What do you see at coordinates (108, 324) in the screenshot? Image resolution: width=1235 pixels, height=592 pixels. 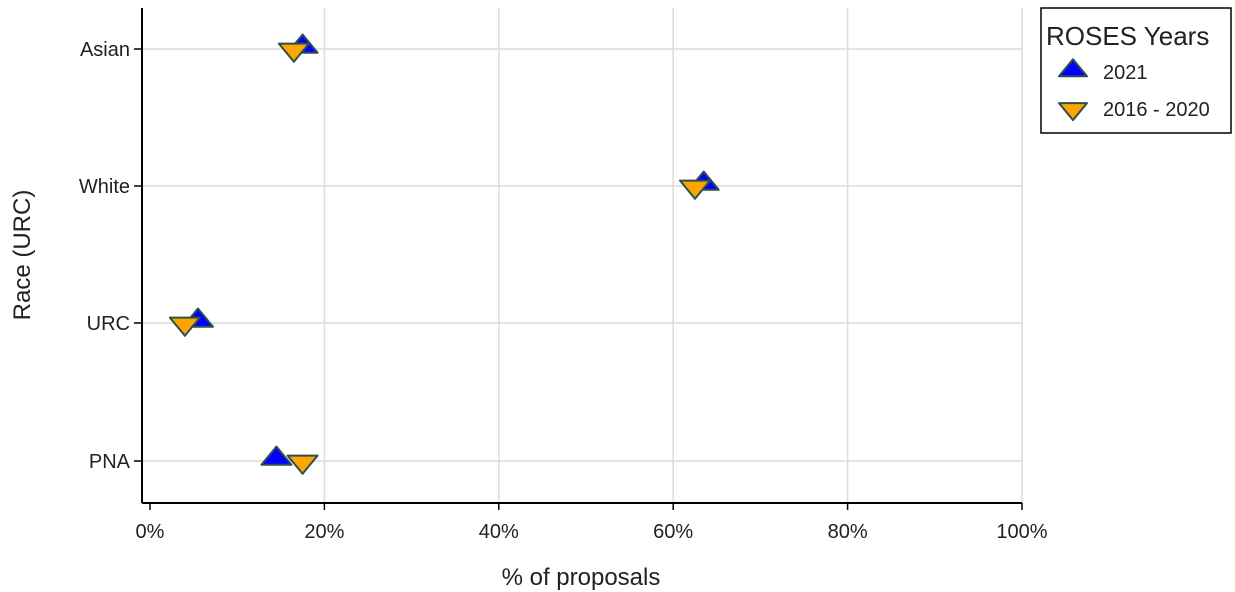 I see `y-tick-label-urc: URC` at bounding box center [108, 324].